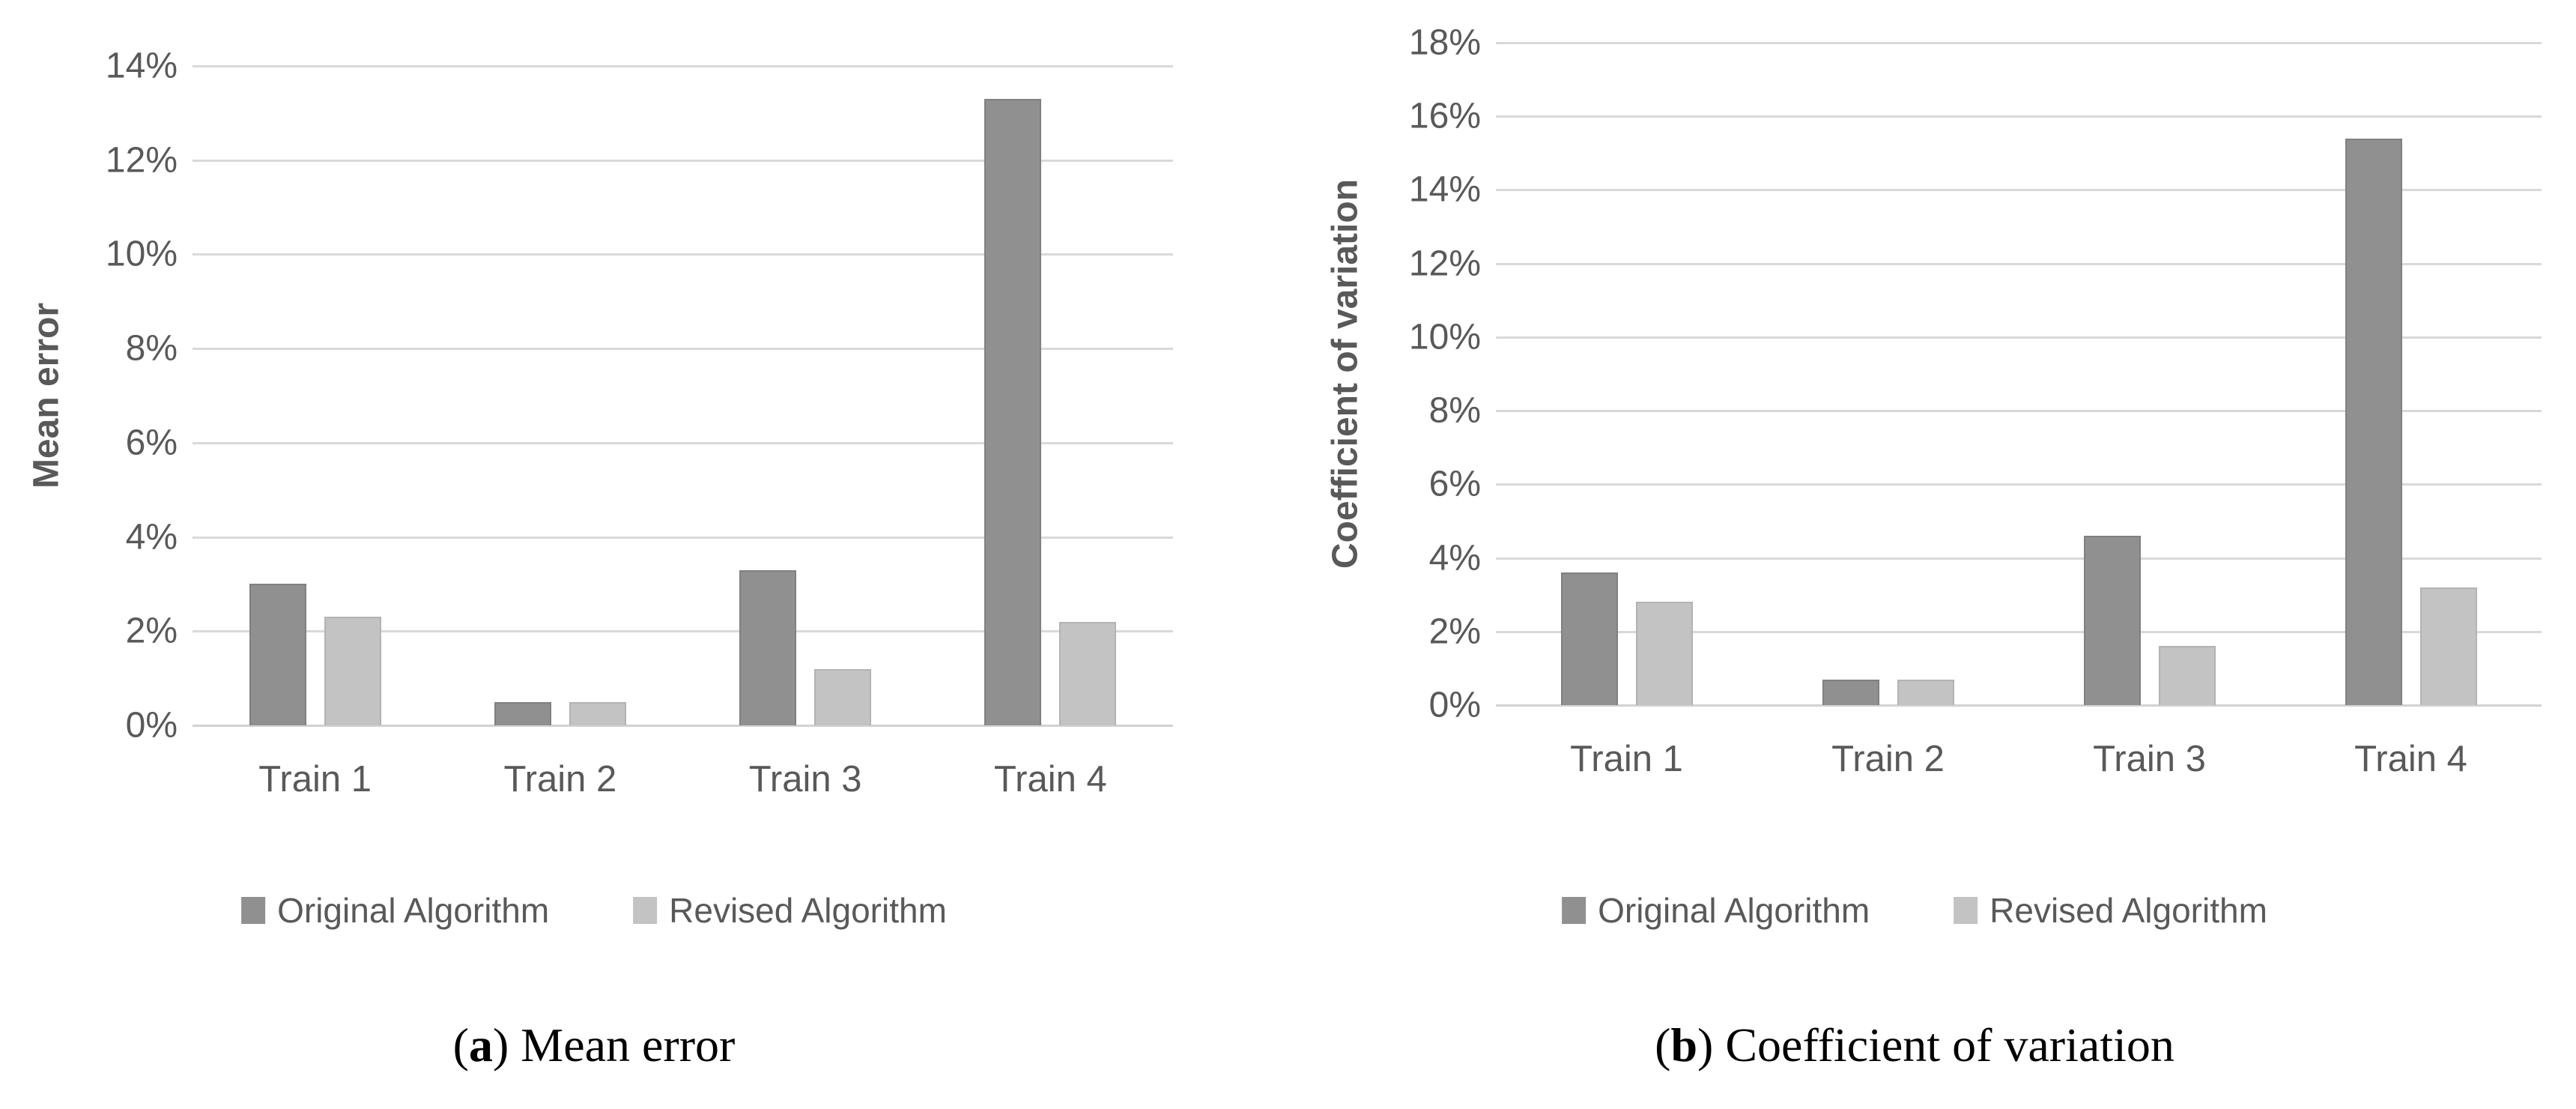  I want to click on caption-text: Mean error, so click(628, 1045).